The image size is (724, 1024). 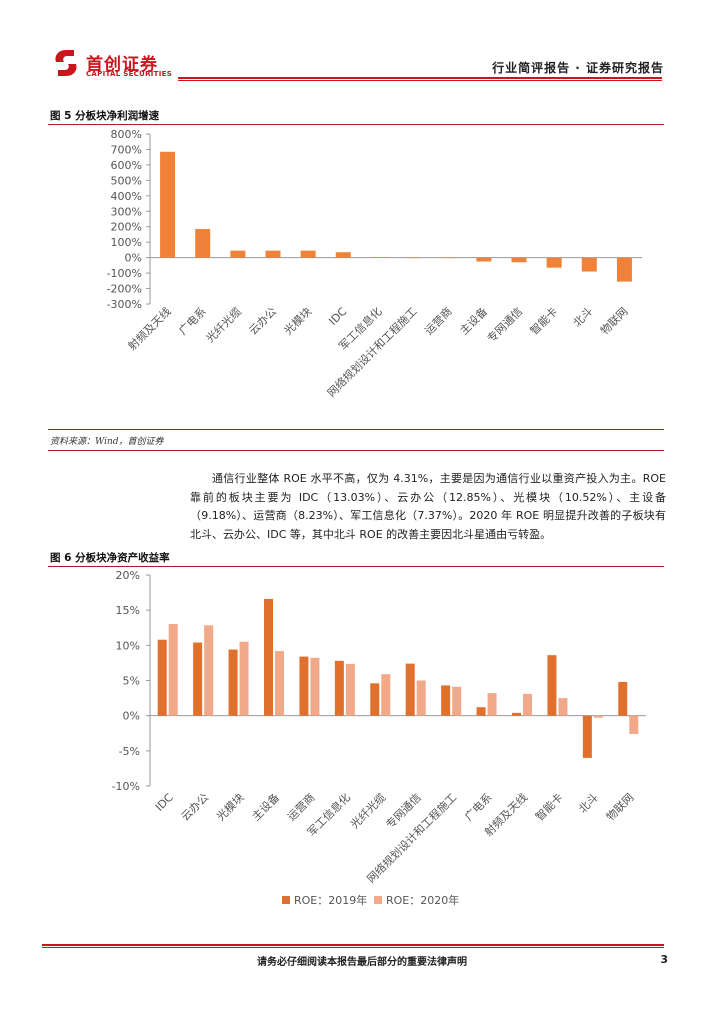 What do you see at coordinates (126, 211) in the screenshot?
I see `y-tick-label: 300%` at bounding box center [126, 211].